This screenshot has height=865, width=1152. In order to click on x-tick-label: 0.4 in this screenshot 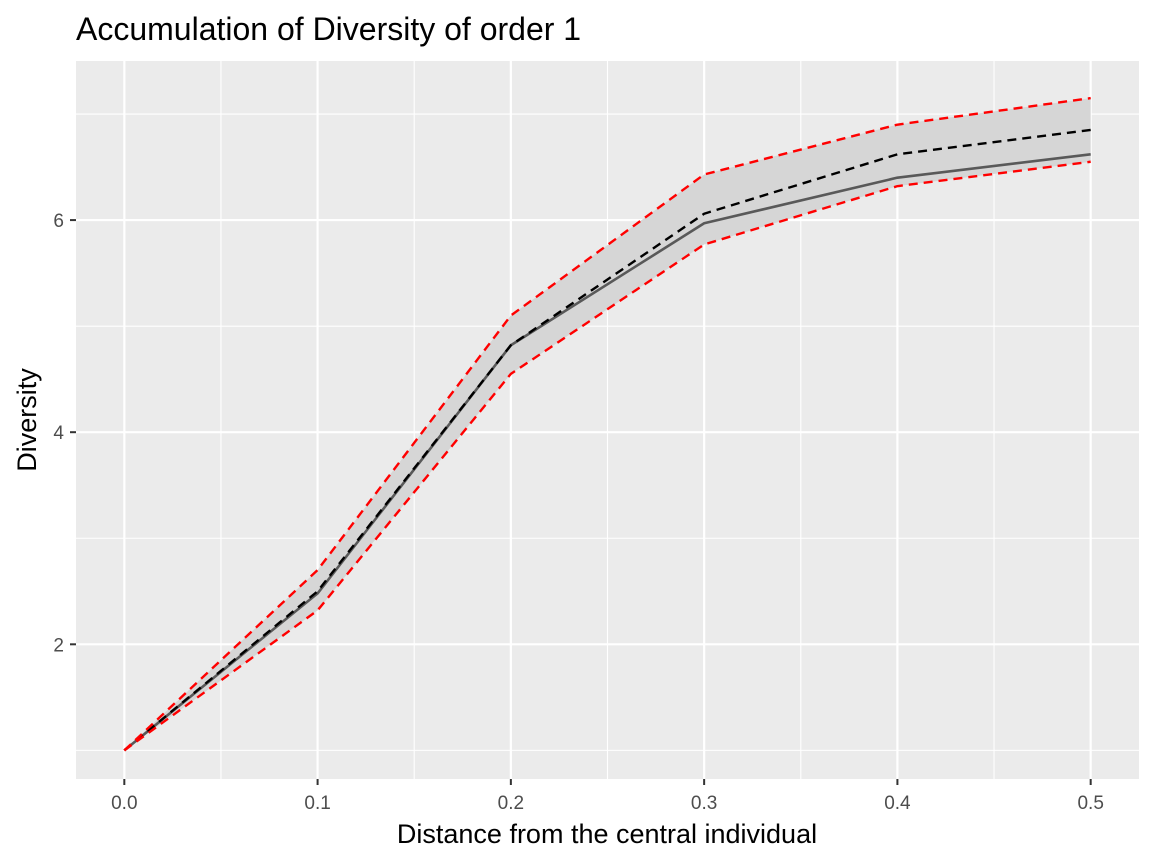, I will do `click(897, 803)`.